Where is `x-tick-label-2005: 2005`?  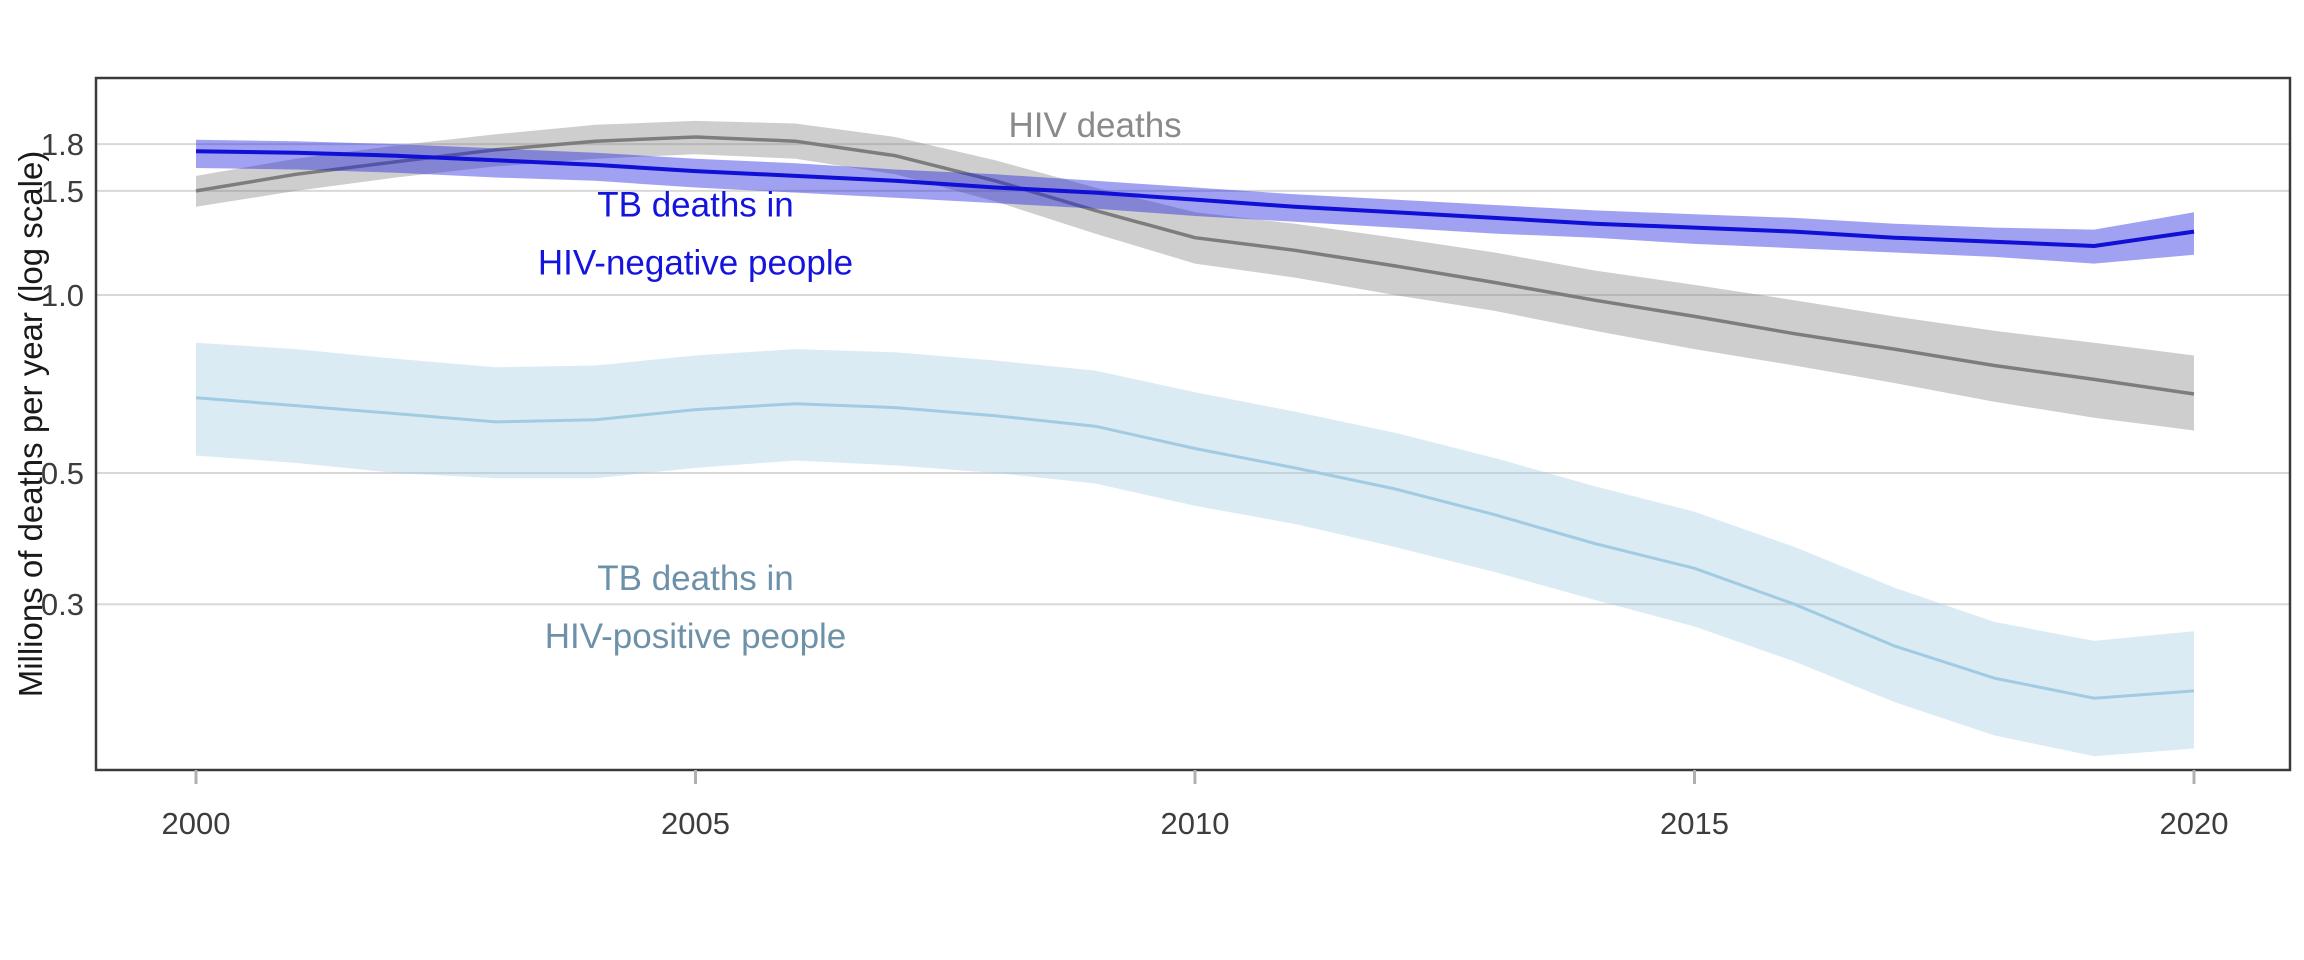 x-tick-label-2005: 2005 is located at coordinates (695, 823).